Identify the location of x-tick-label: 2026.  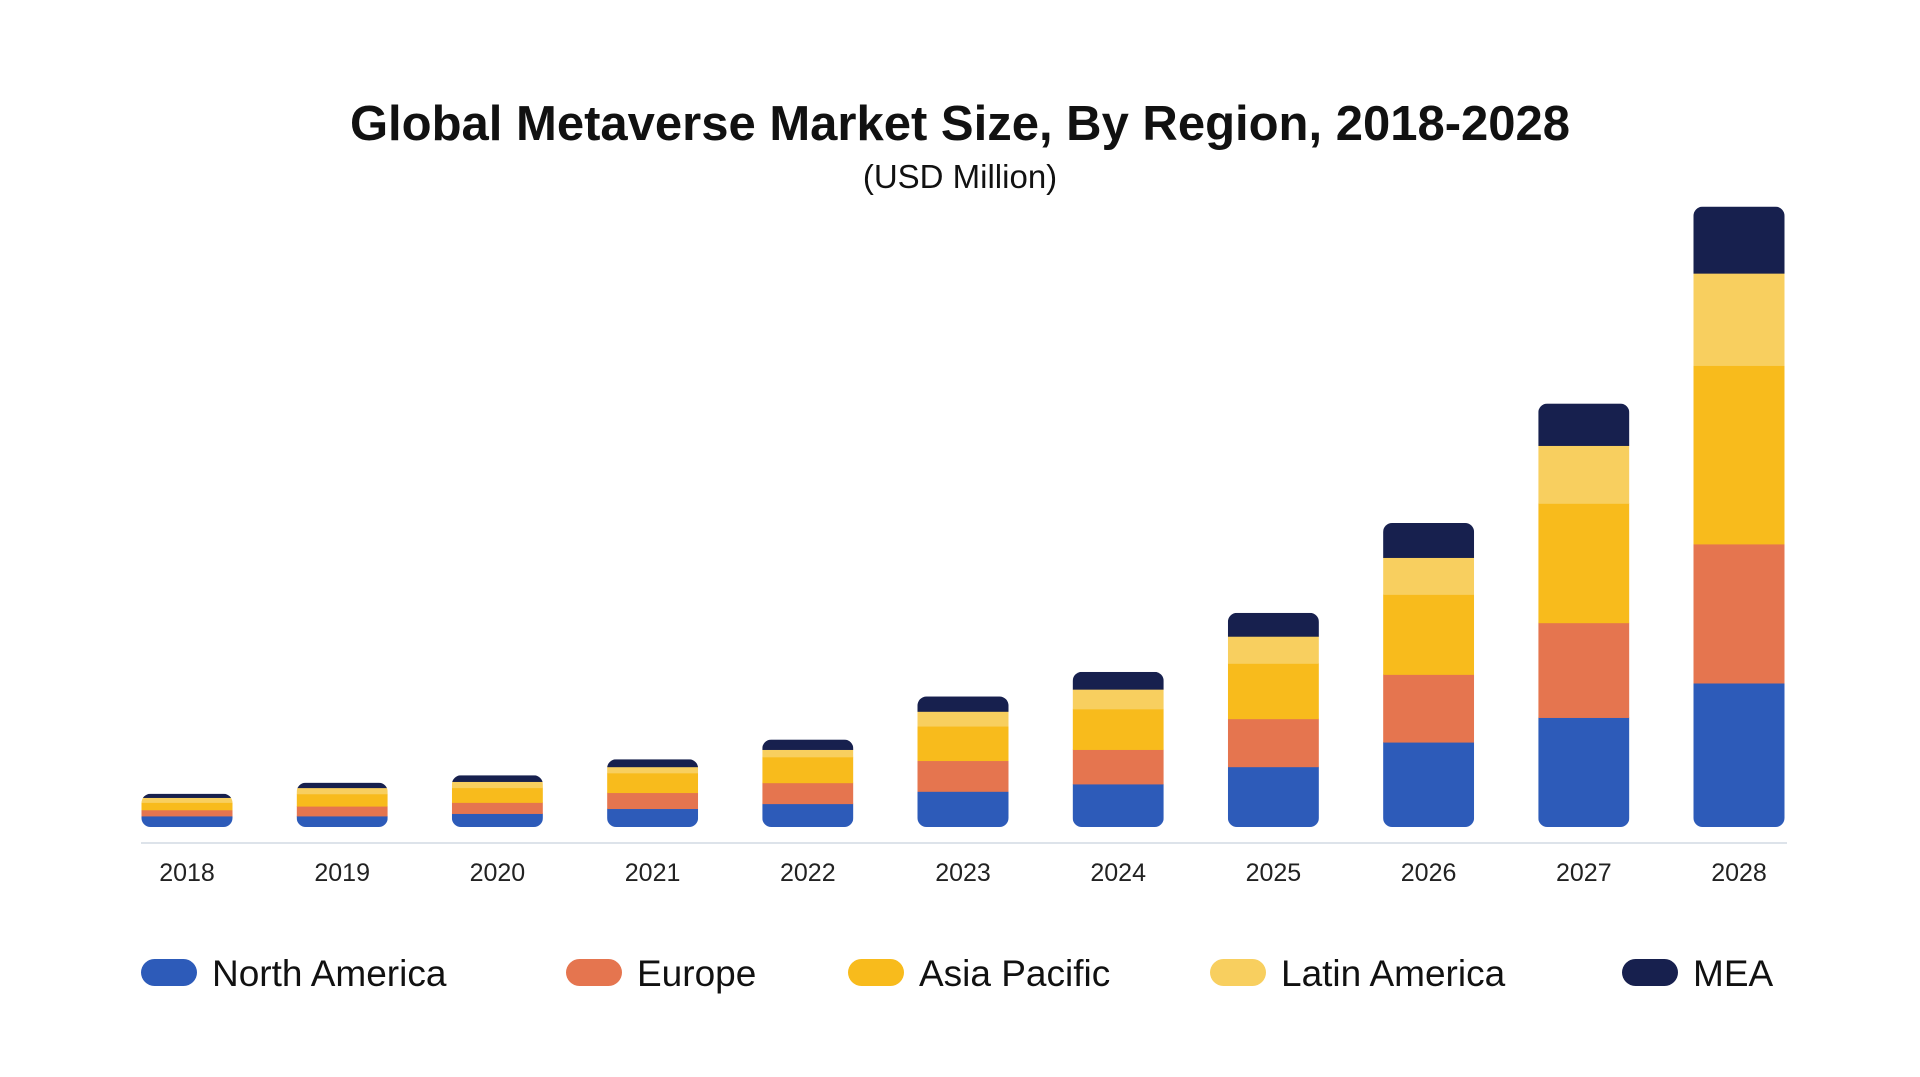
(1429, 873).